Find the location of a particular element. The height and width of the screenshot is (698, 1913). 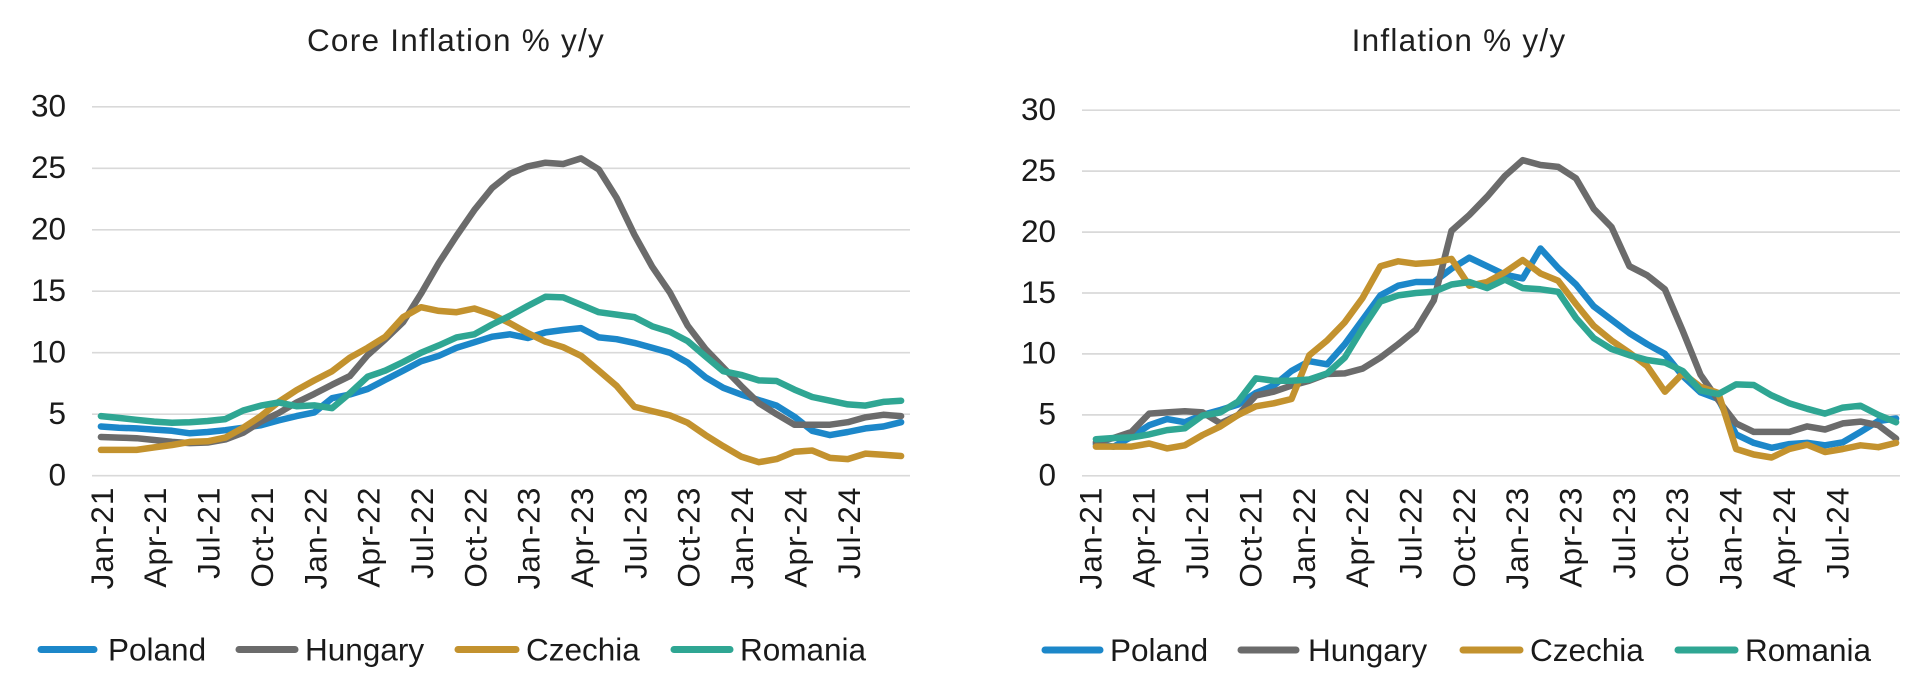

svg-text: Core Inflation % y/y is located at coordinates (456, 40).